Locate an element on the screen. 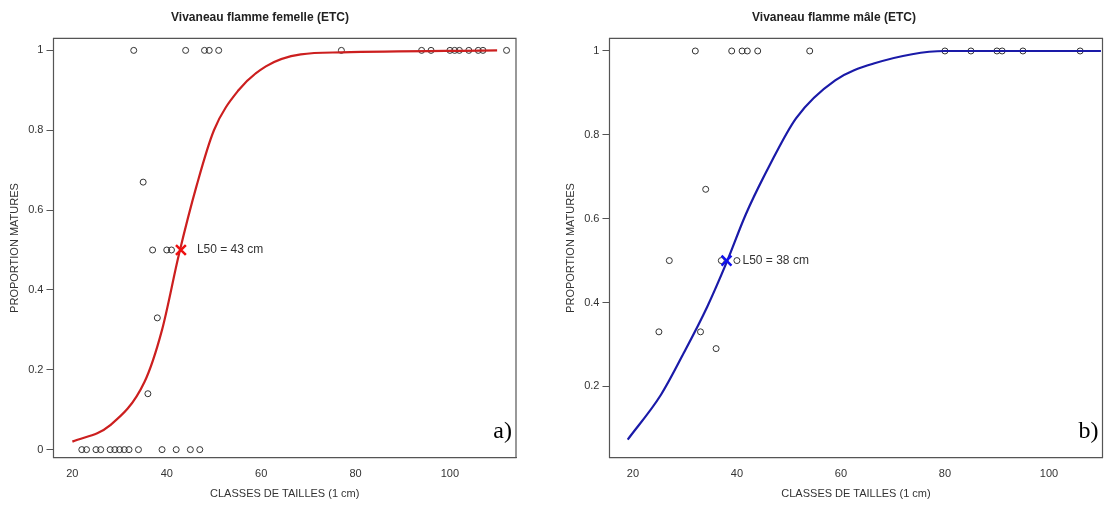  chart-title: Vivaneau flamme femelle (ETC) is located at coordinates (260, 16).